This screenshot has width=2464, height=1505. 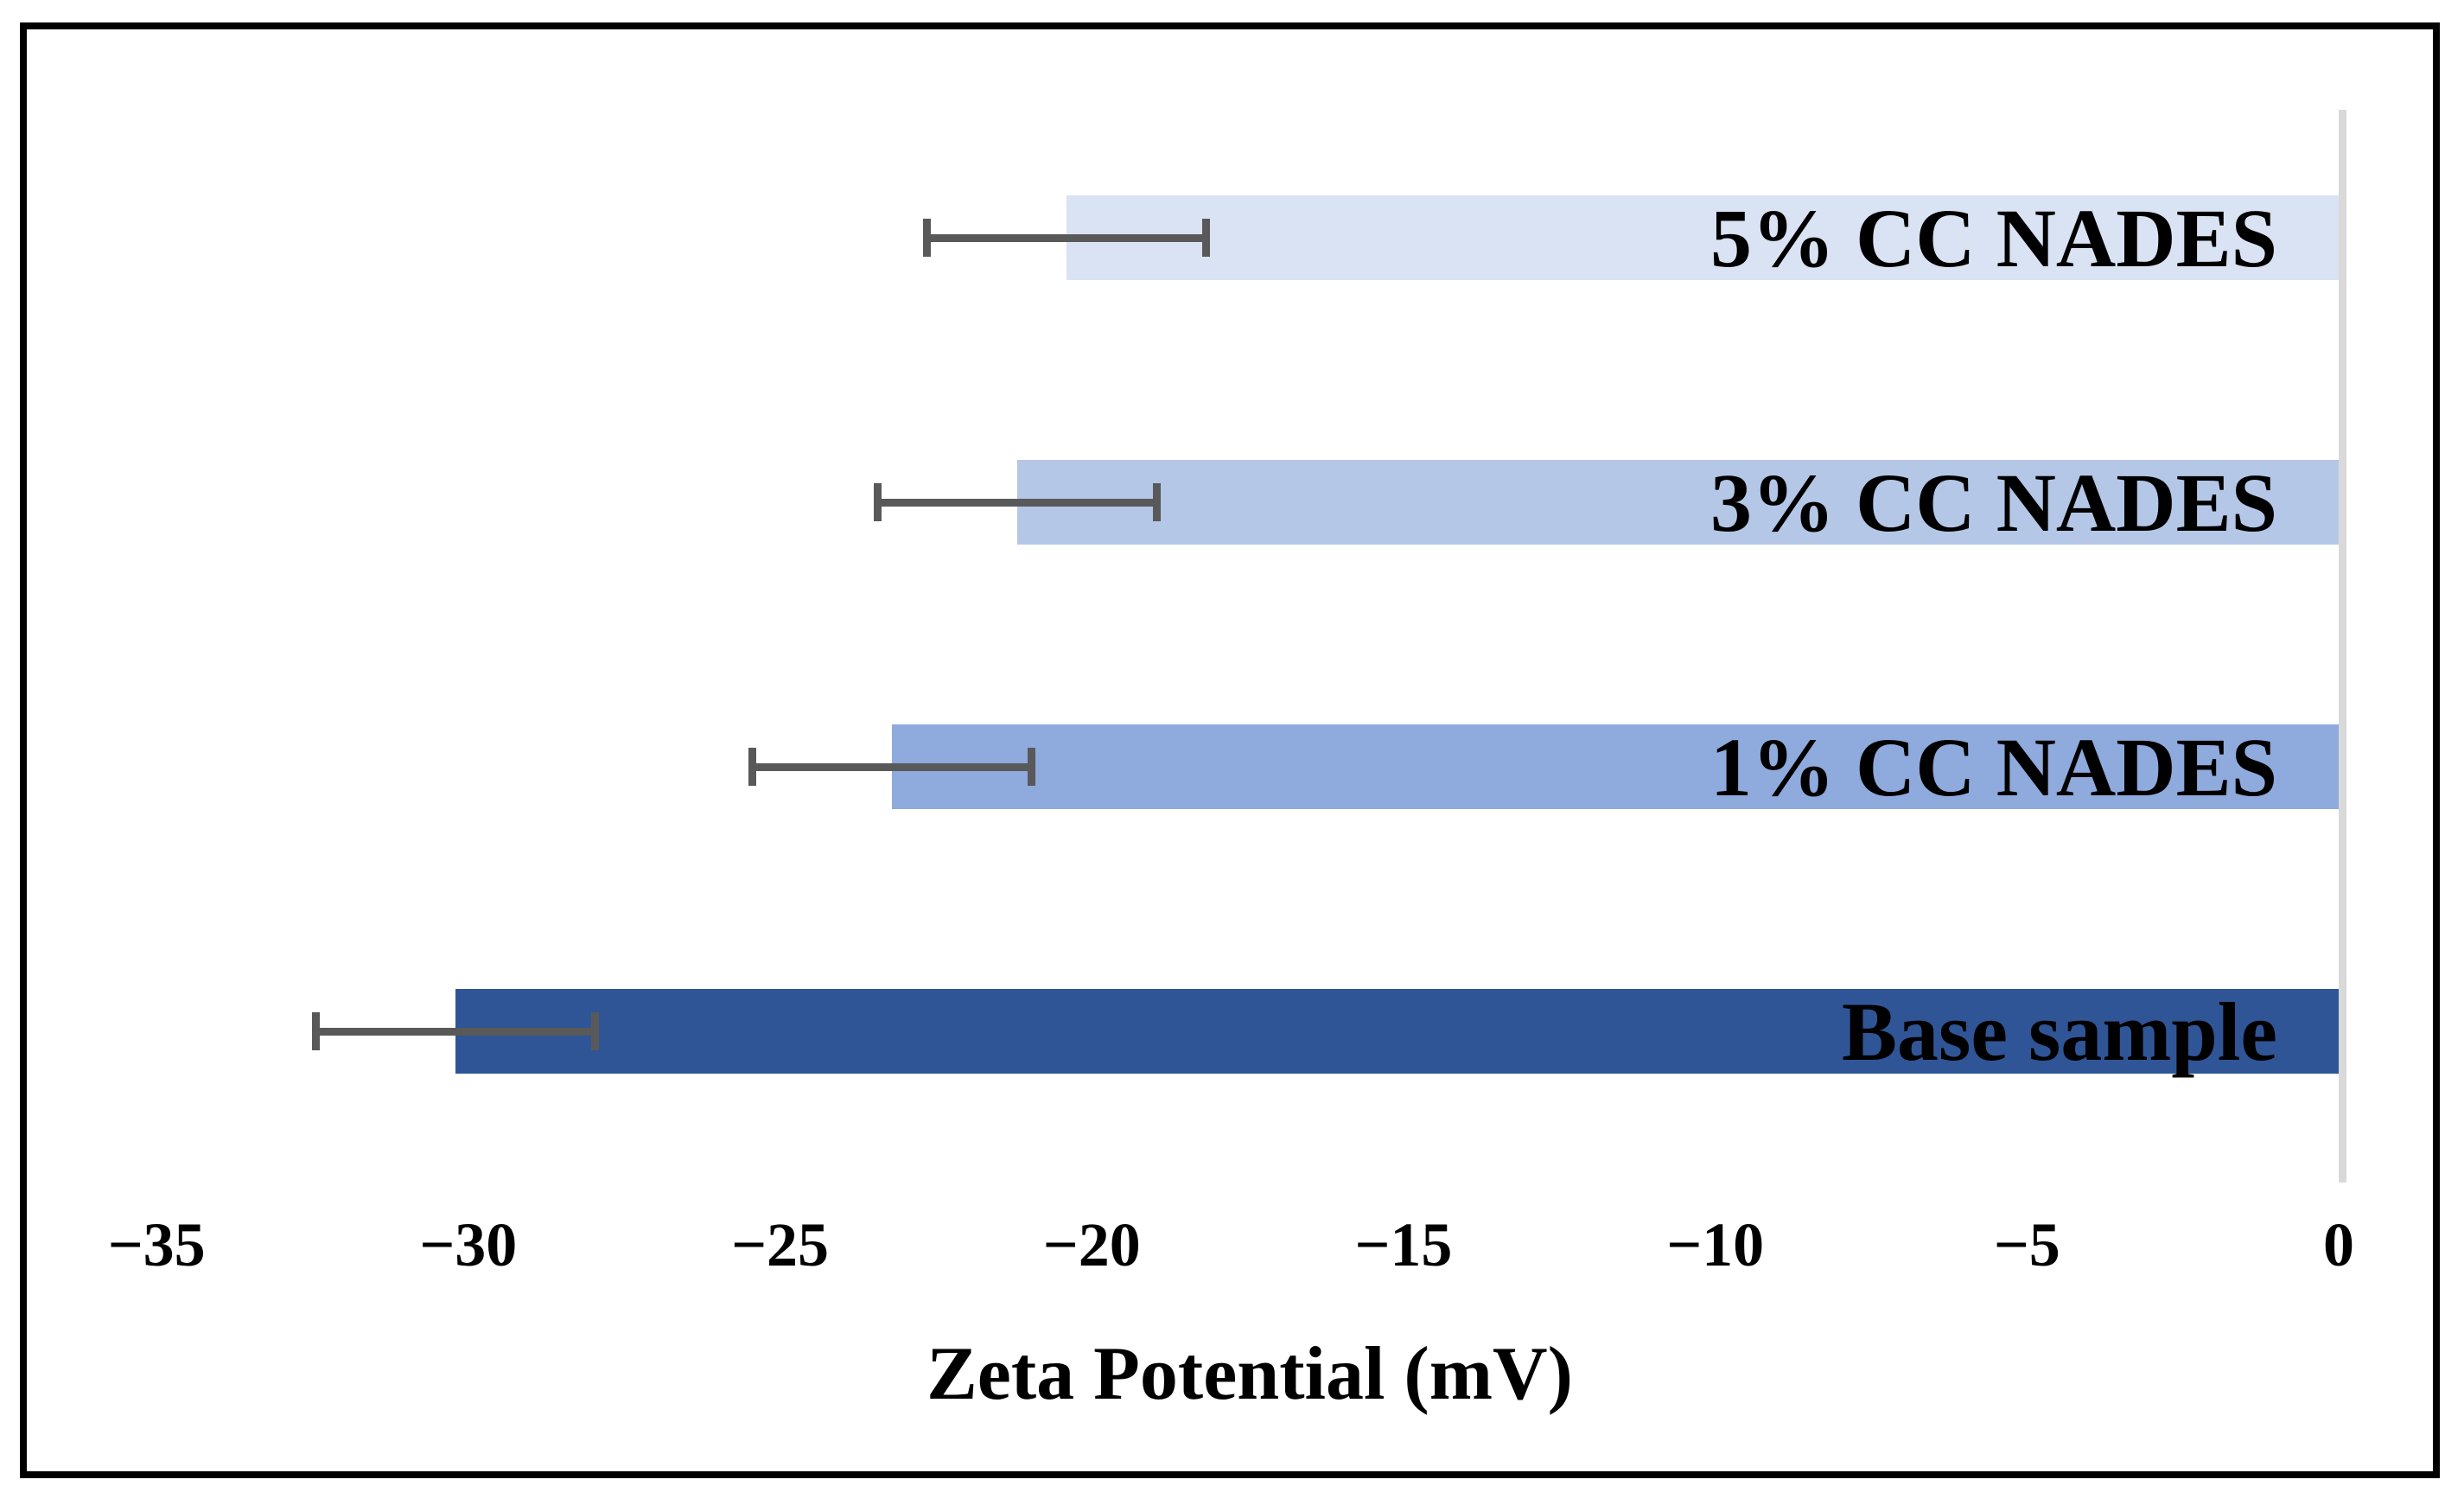 I want to click on x-tick-neg-35: −35, so click(x=156, y=1244).